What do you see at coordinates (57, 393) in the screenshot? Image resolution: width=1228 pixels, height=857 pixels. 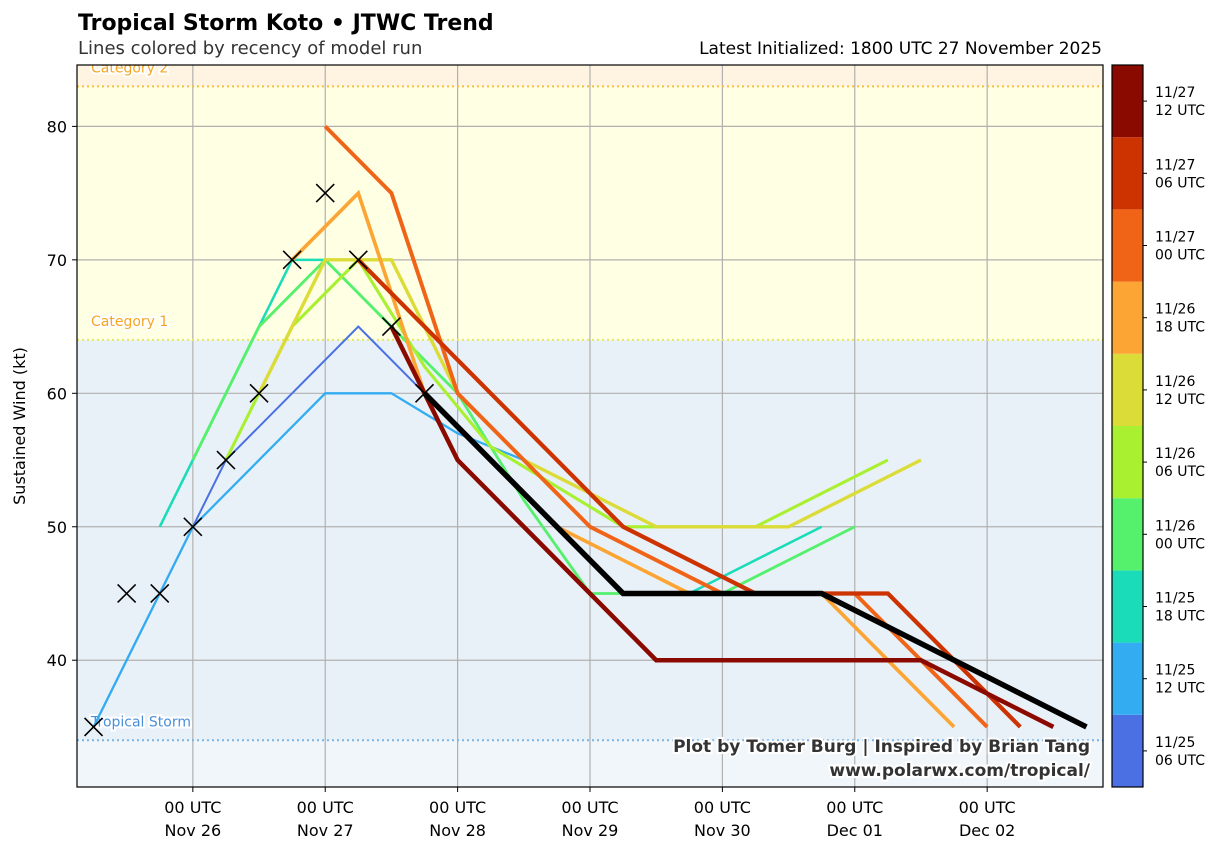 I see `y-tick-label: 60` at bounding box center [57, 393].